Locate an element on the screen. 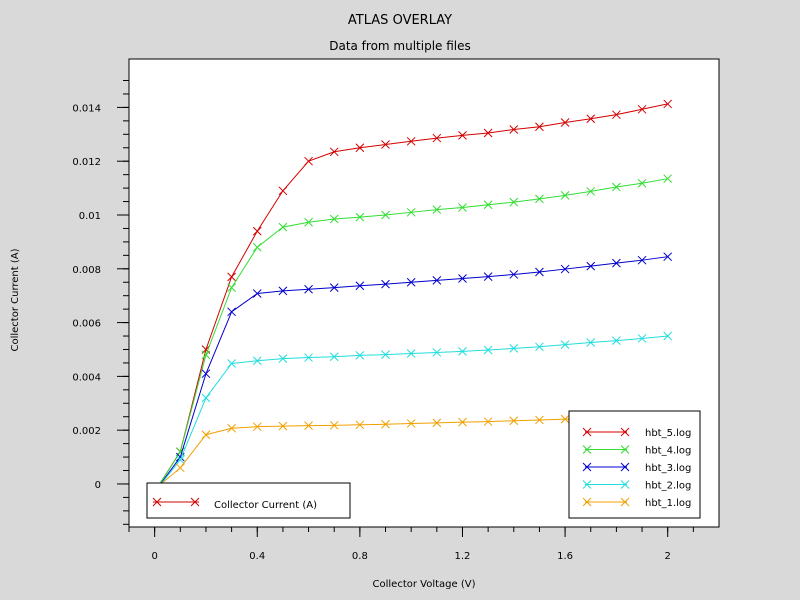  y-tick-label: 0 is located at coordinates (98, 485).